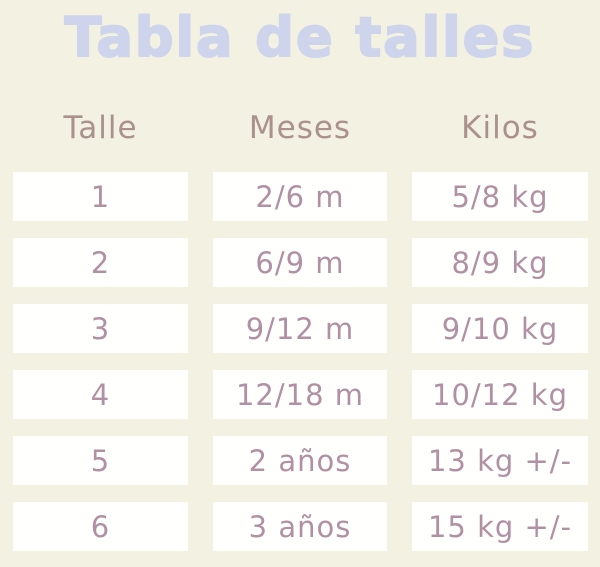  What do you see at coordinates (100, 328) in the screenshot?
I see `cell-talle-3: 3` at bounding box center [100, 328].